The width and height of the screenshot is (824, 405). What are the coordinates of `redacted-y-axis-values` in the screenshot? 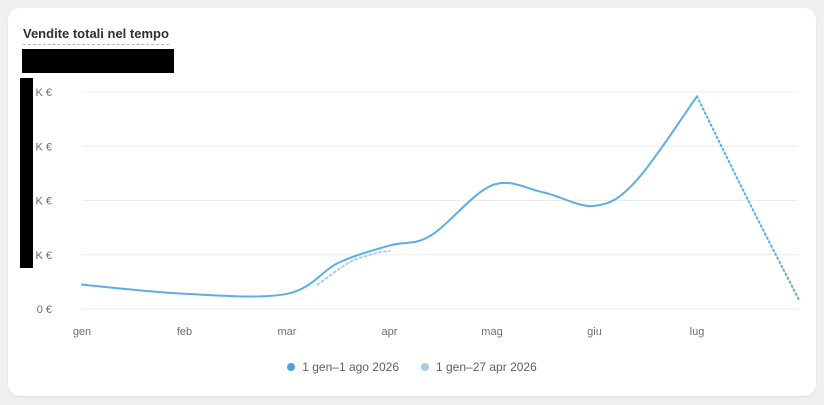 It's located at (26, 173).